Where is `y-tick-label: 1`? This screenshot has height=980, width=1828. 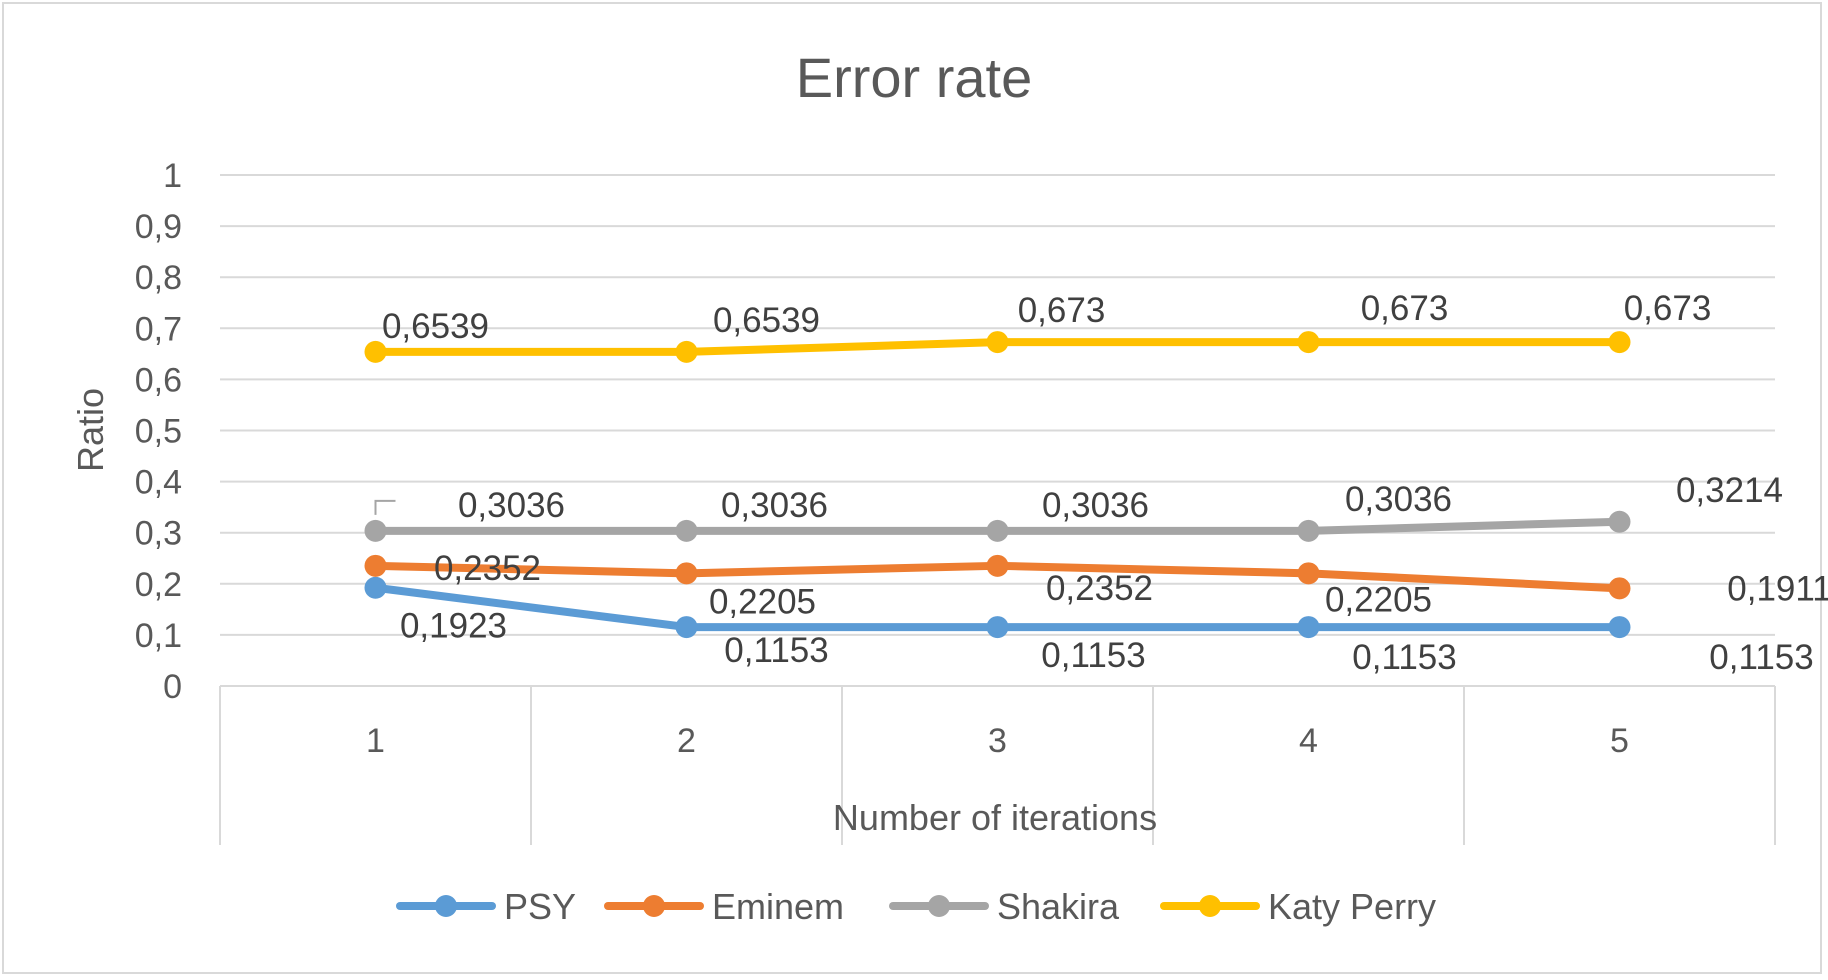
y-tick-label: 1 is located at coordinates (172, 176).